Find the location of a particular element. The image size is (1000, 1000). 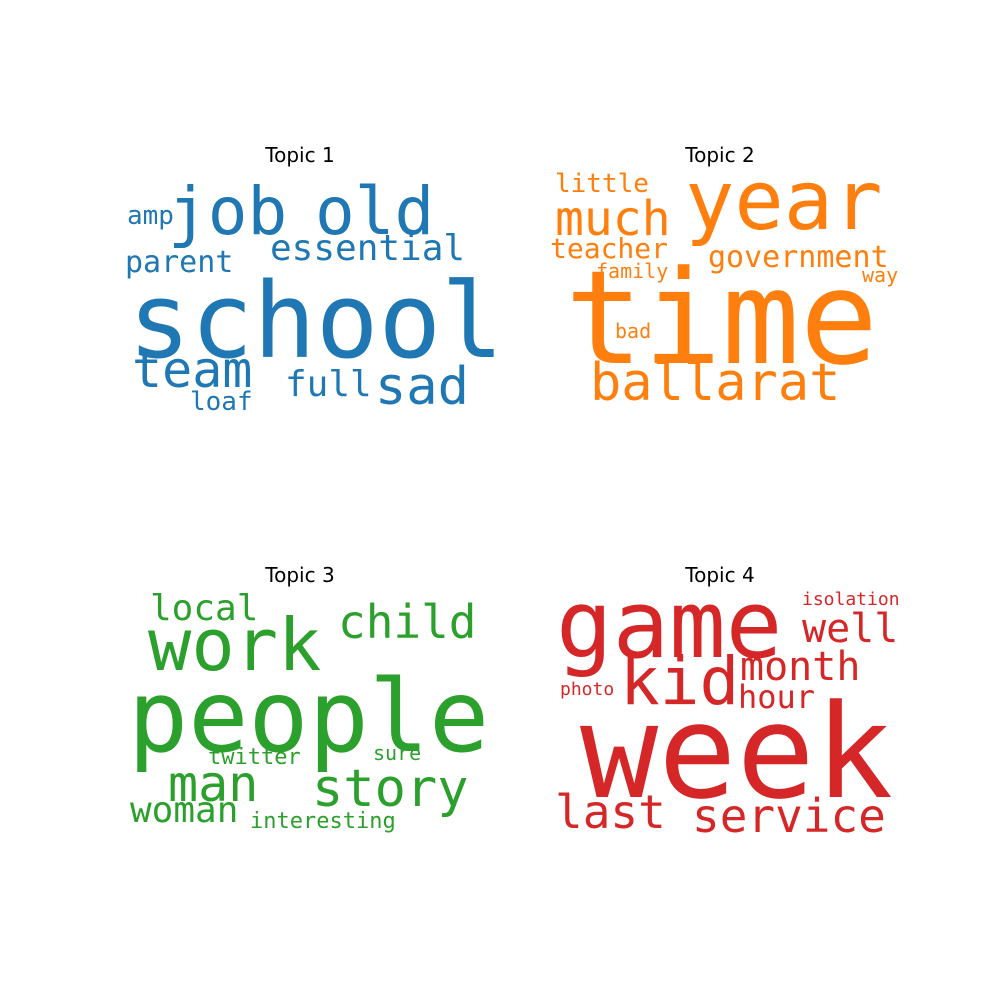

word-cloud-word: teacher is located at coordinates (609, 248).